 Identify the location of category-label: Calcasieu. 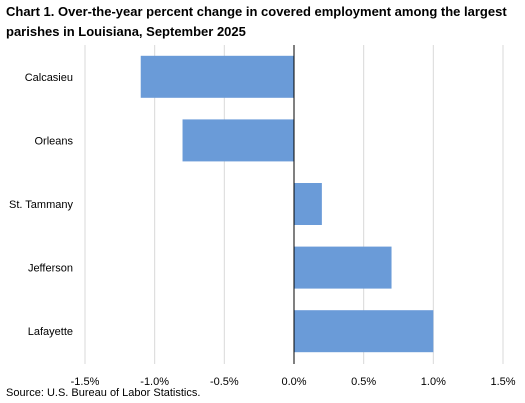
(49, 78).